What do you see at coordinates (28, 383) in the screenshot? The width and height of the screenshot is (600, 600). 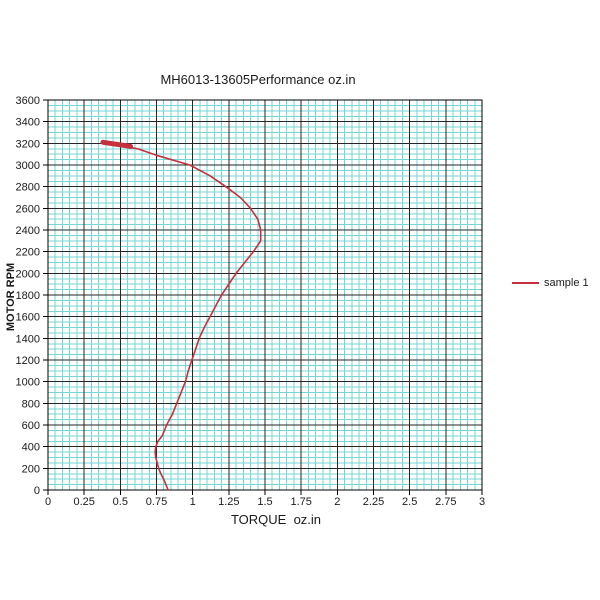 I see `svg-text: 1000` at bounding box center [28, 383].